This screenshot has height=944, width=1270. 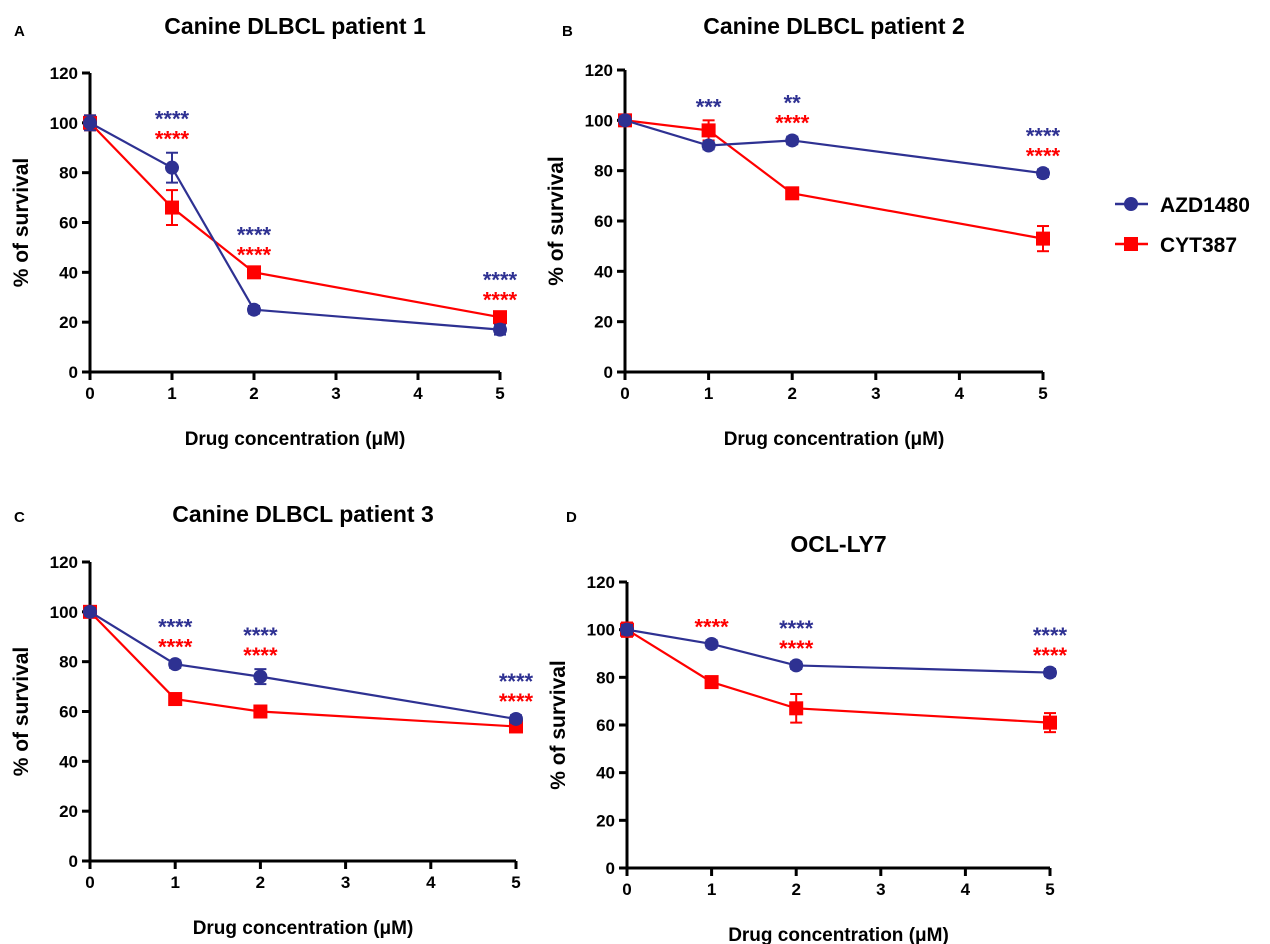 What do you see at coordinates (709, 106) in the screenshot?
I see `significance-label: ***` at bounding box center [709, 106].